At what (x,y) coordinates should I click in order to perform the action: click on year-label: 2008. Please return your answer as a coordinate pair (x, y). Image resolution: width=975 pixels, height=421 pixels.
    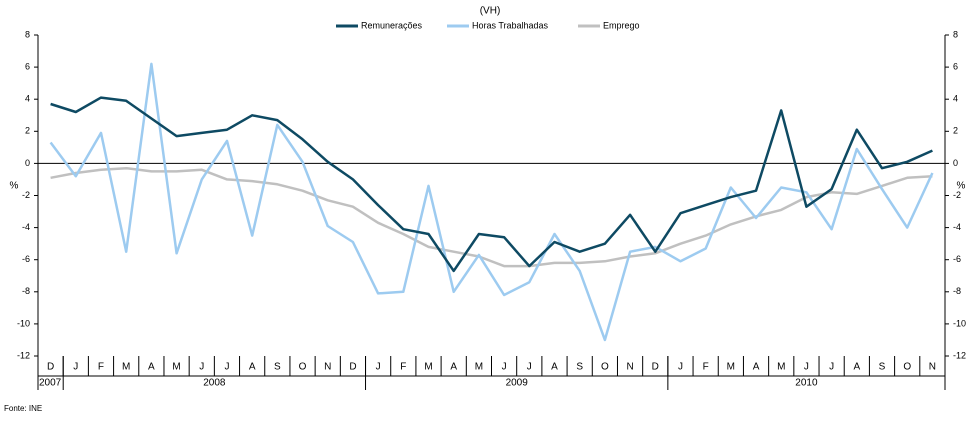
    Looking at the image, I should click on (214, 383).